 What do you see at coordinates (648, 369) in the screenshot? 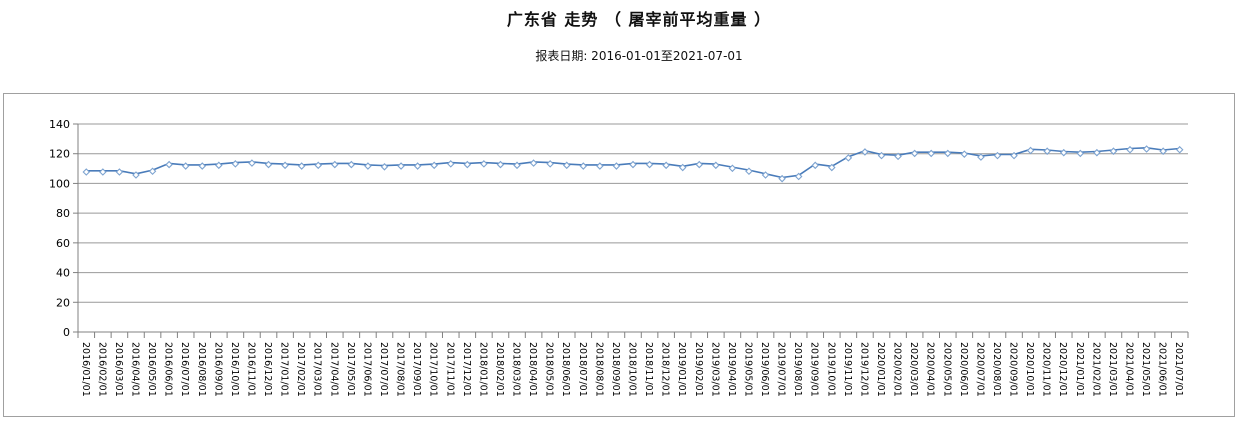
I see `x-tick-label: 2018/11/01` at bounding box center [648, 369].